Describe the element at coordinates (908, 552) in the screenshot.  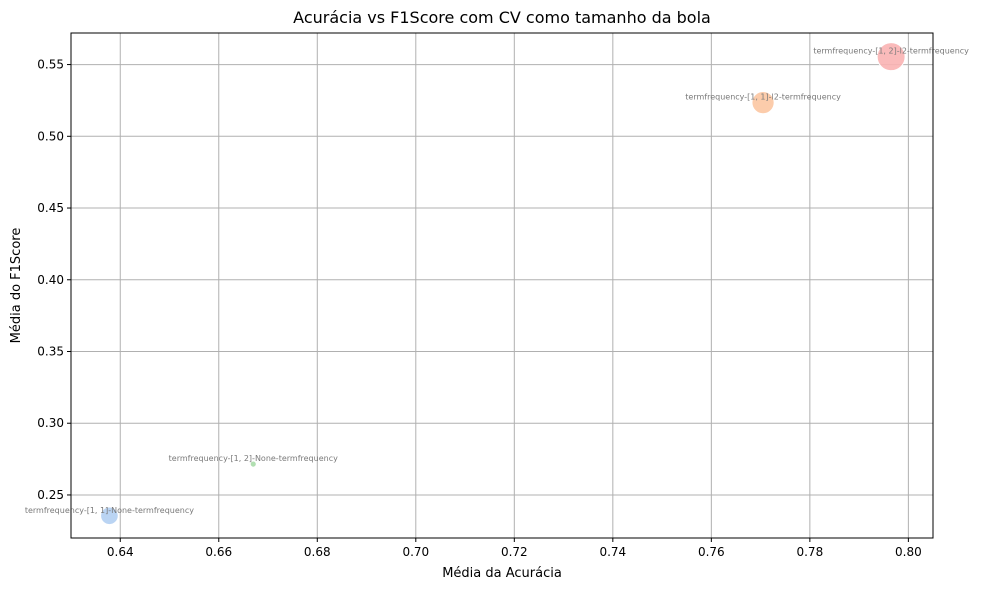
I see `x-tick-label: 0.80` at that location.